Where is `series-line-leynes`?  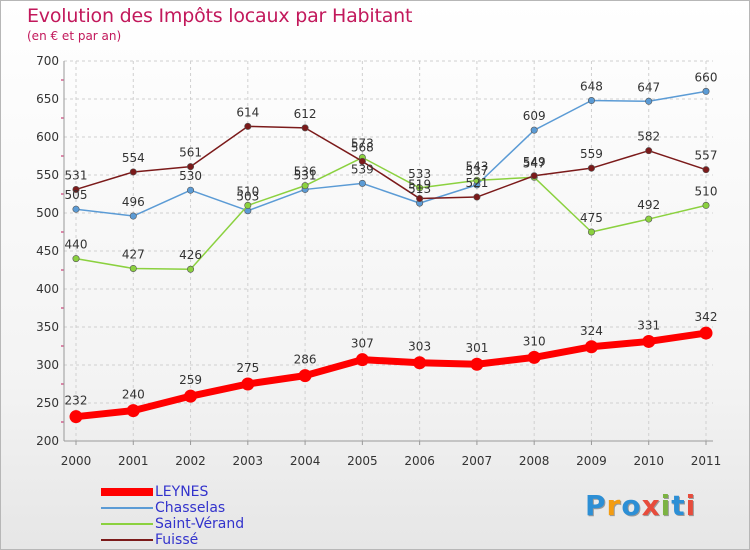 series-line-leynes is located at coordinates (391, 375).